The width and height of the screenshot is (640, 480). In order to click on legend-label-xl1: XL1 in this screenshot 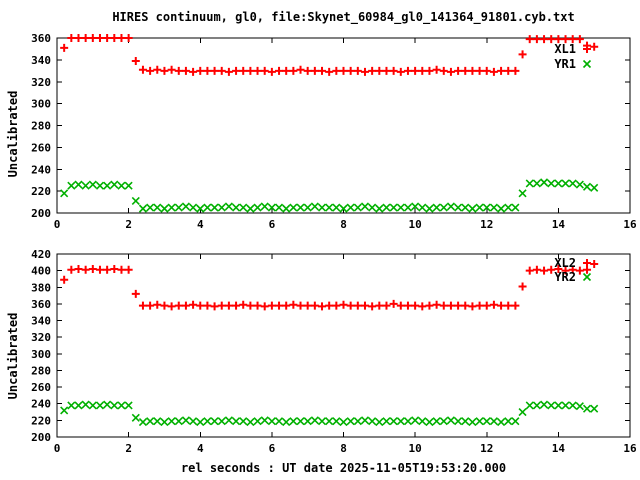, I will do `click(565, 49)`.